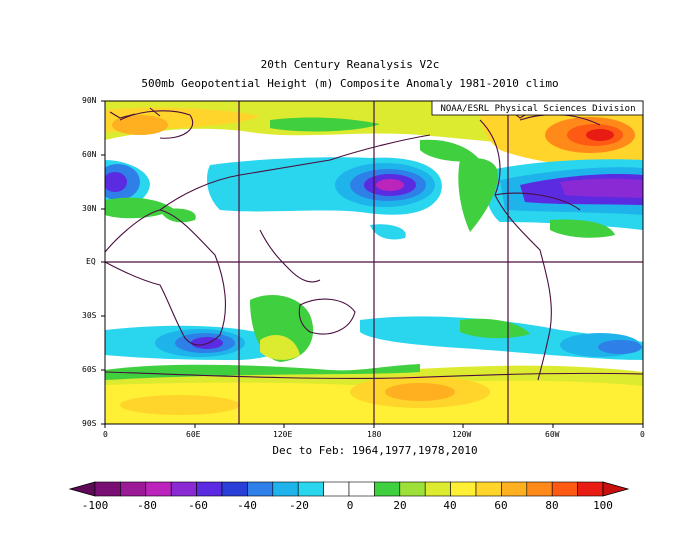 The width and height of the screenshot is (700, 541). I want to click on colorbar-label: 80, so click(552, 505).